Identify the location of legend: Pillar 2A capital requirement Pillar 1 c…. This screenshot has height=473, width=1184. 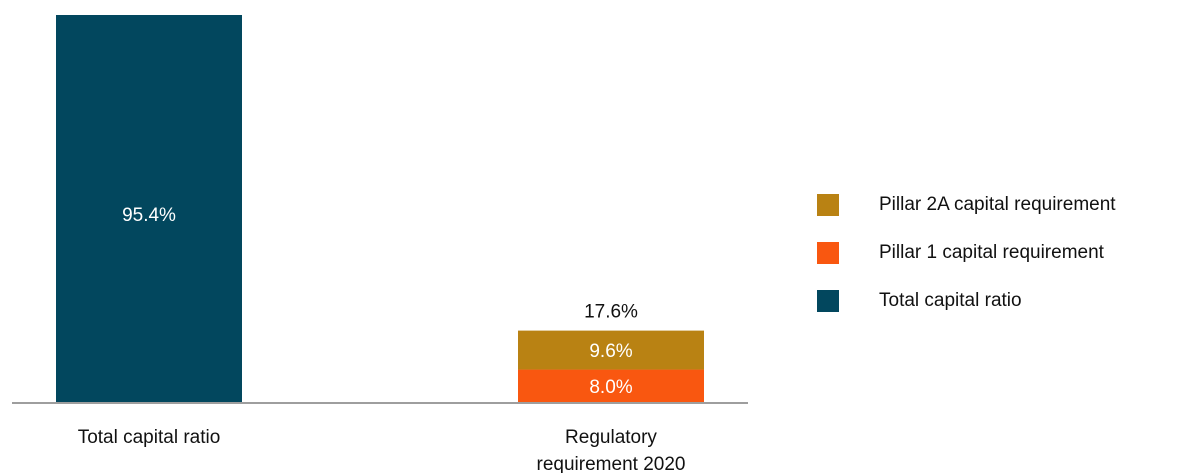
(966, 265).